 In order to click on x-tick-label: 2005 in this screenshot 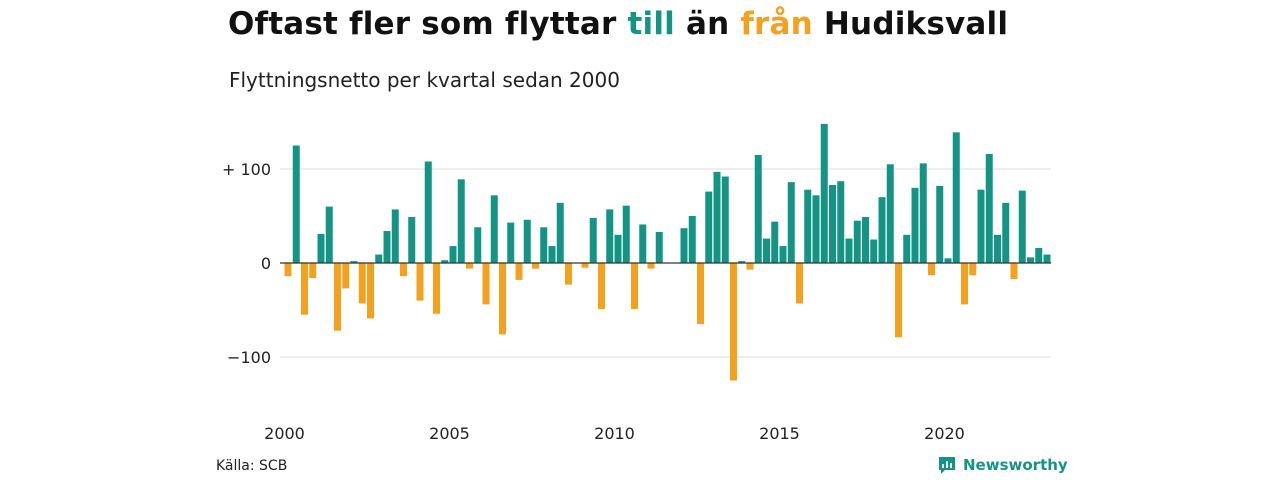, I will do `click(449, 433)`.